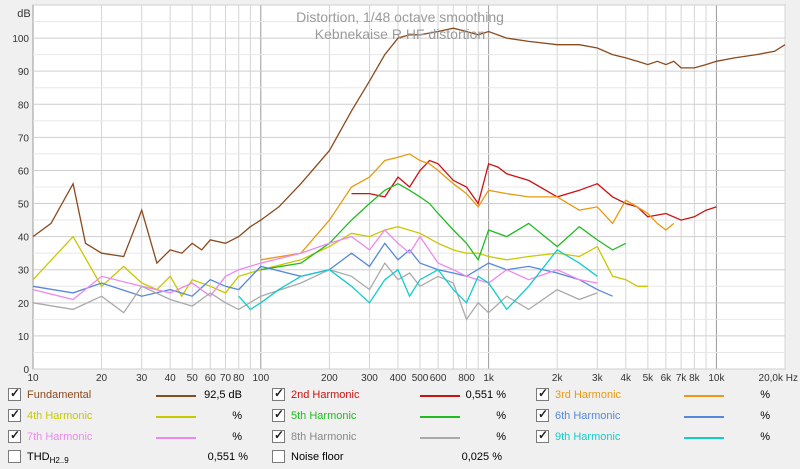 The width and height of the screenshot is (800, 469). I want to click on 6th-harmonic-label: 6th Harmonic, so click(588, 416).